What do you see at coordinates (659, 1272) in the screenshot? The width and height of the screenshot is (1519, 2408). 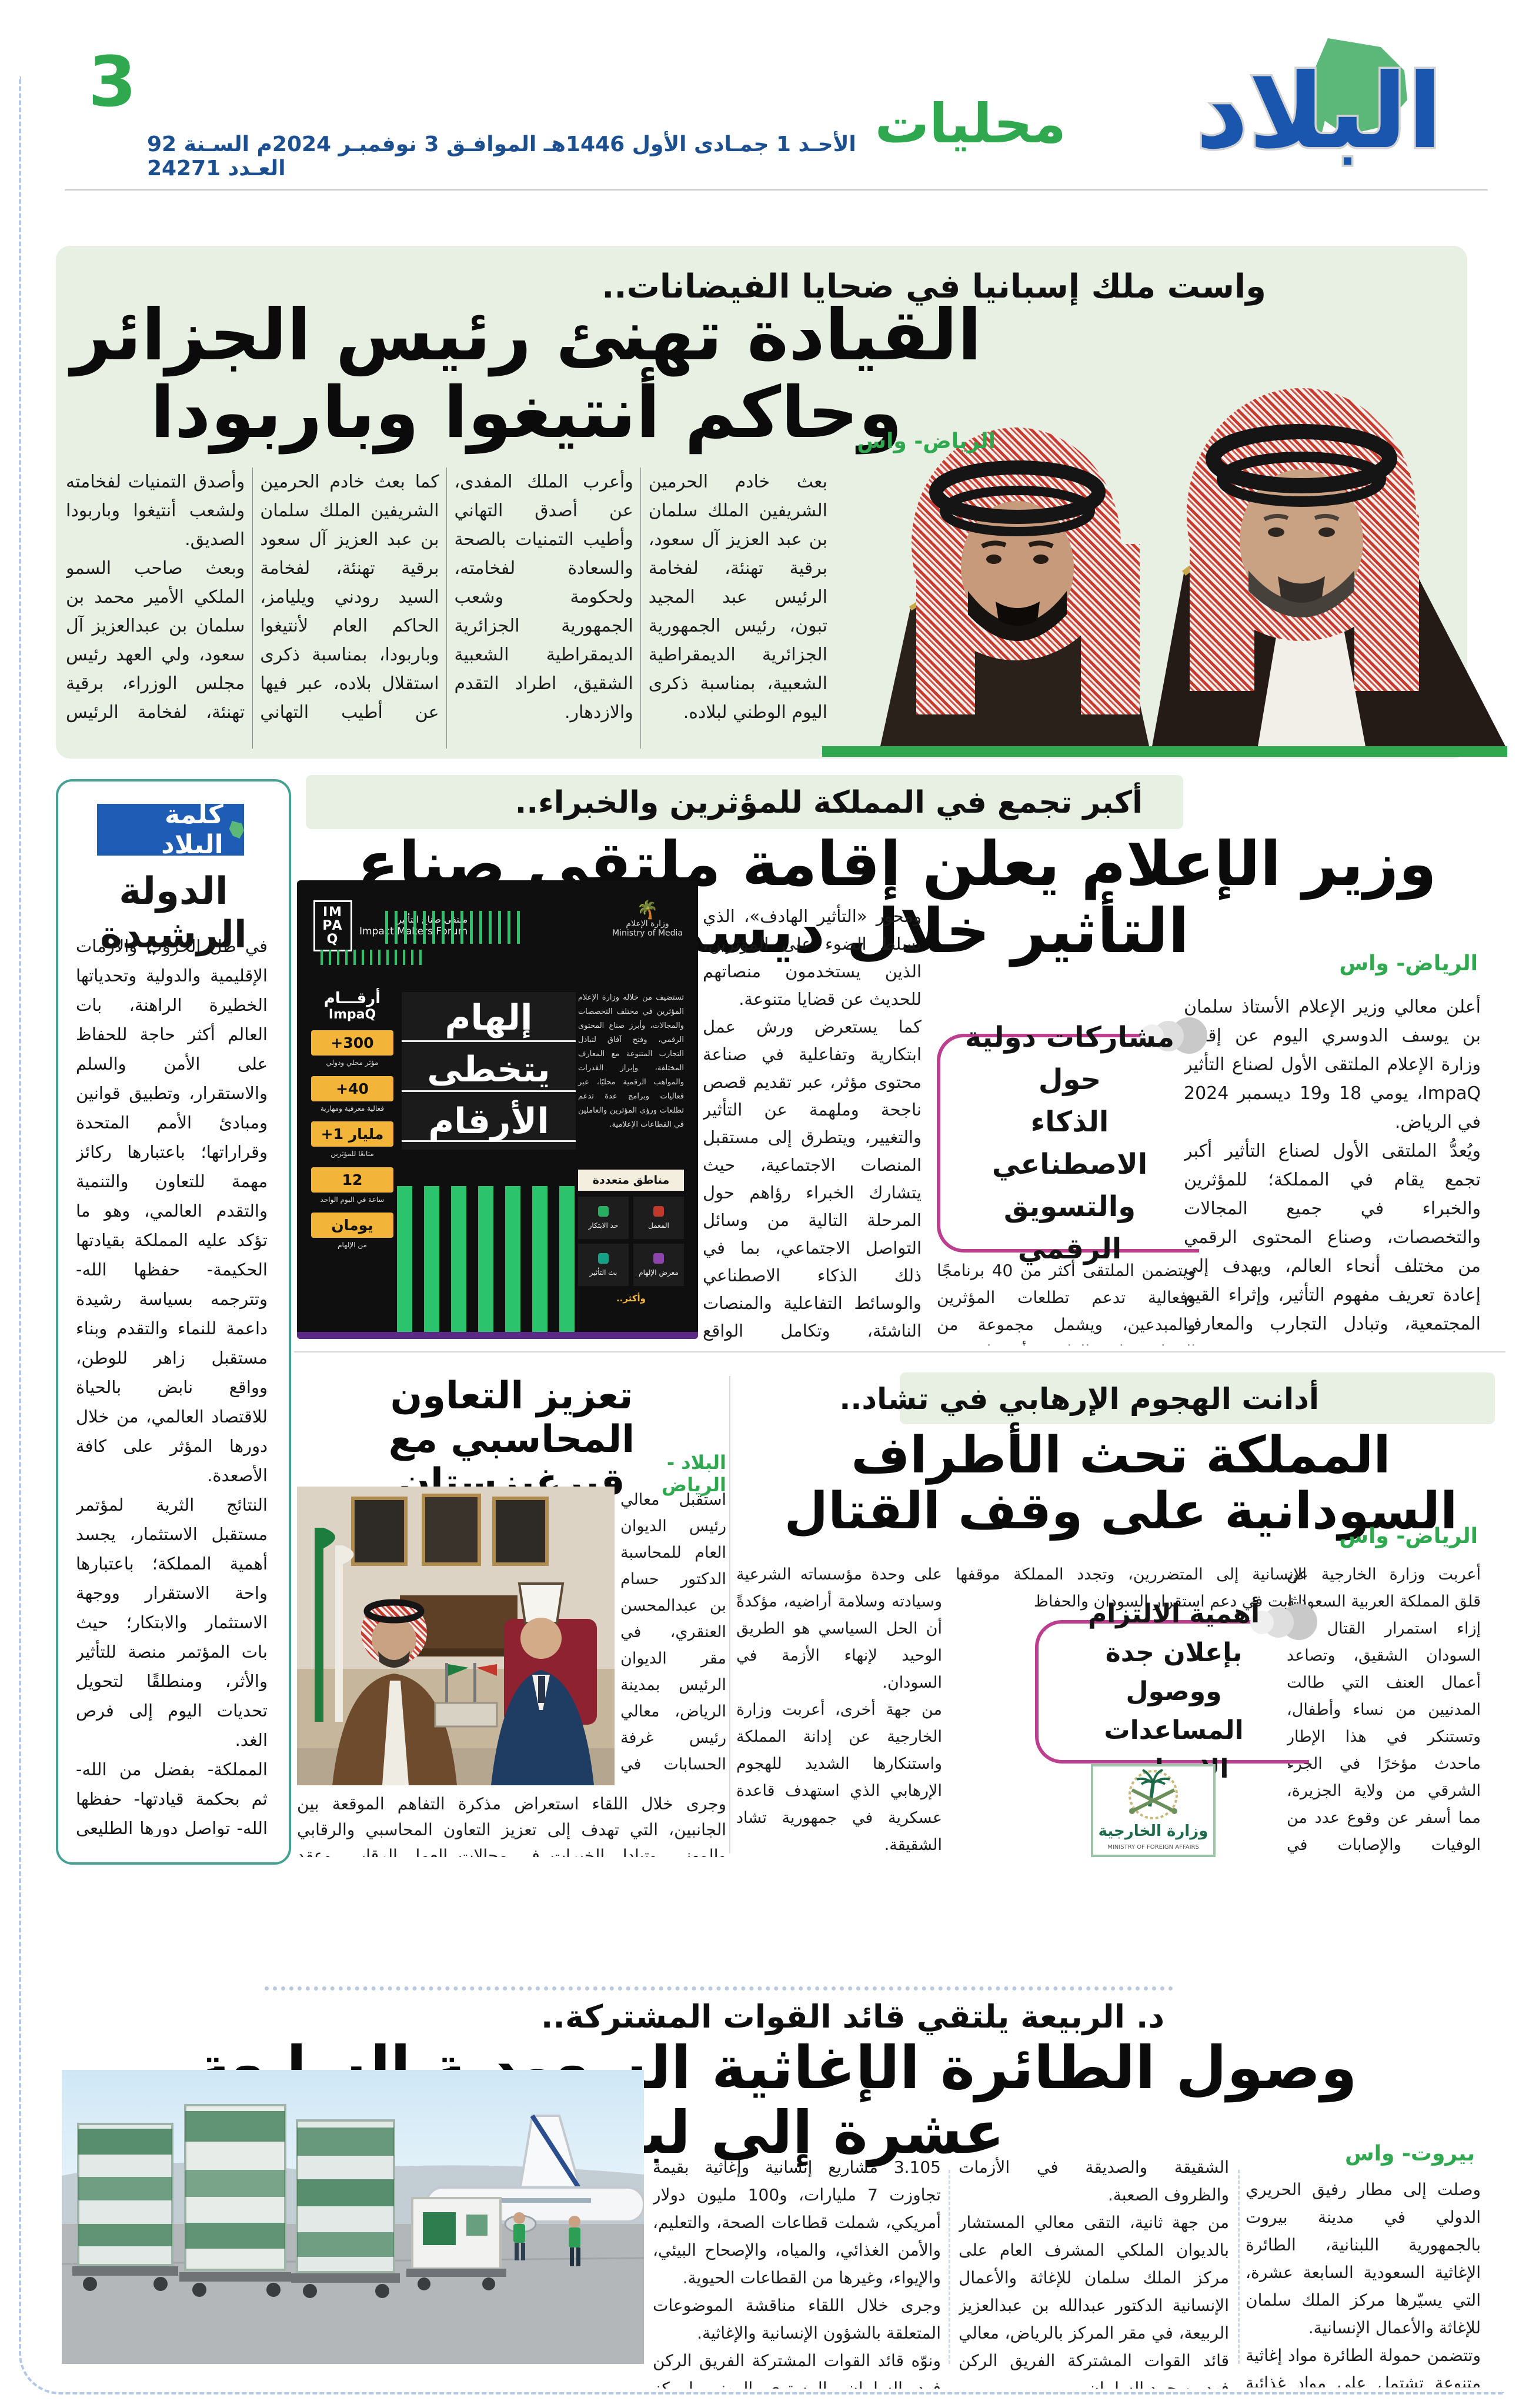 I see `zone-label: معرض الإلهام` at bounding box center [659, 1272].